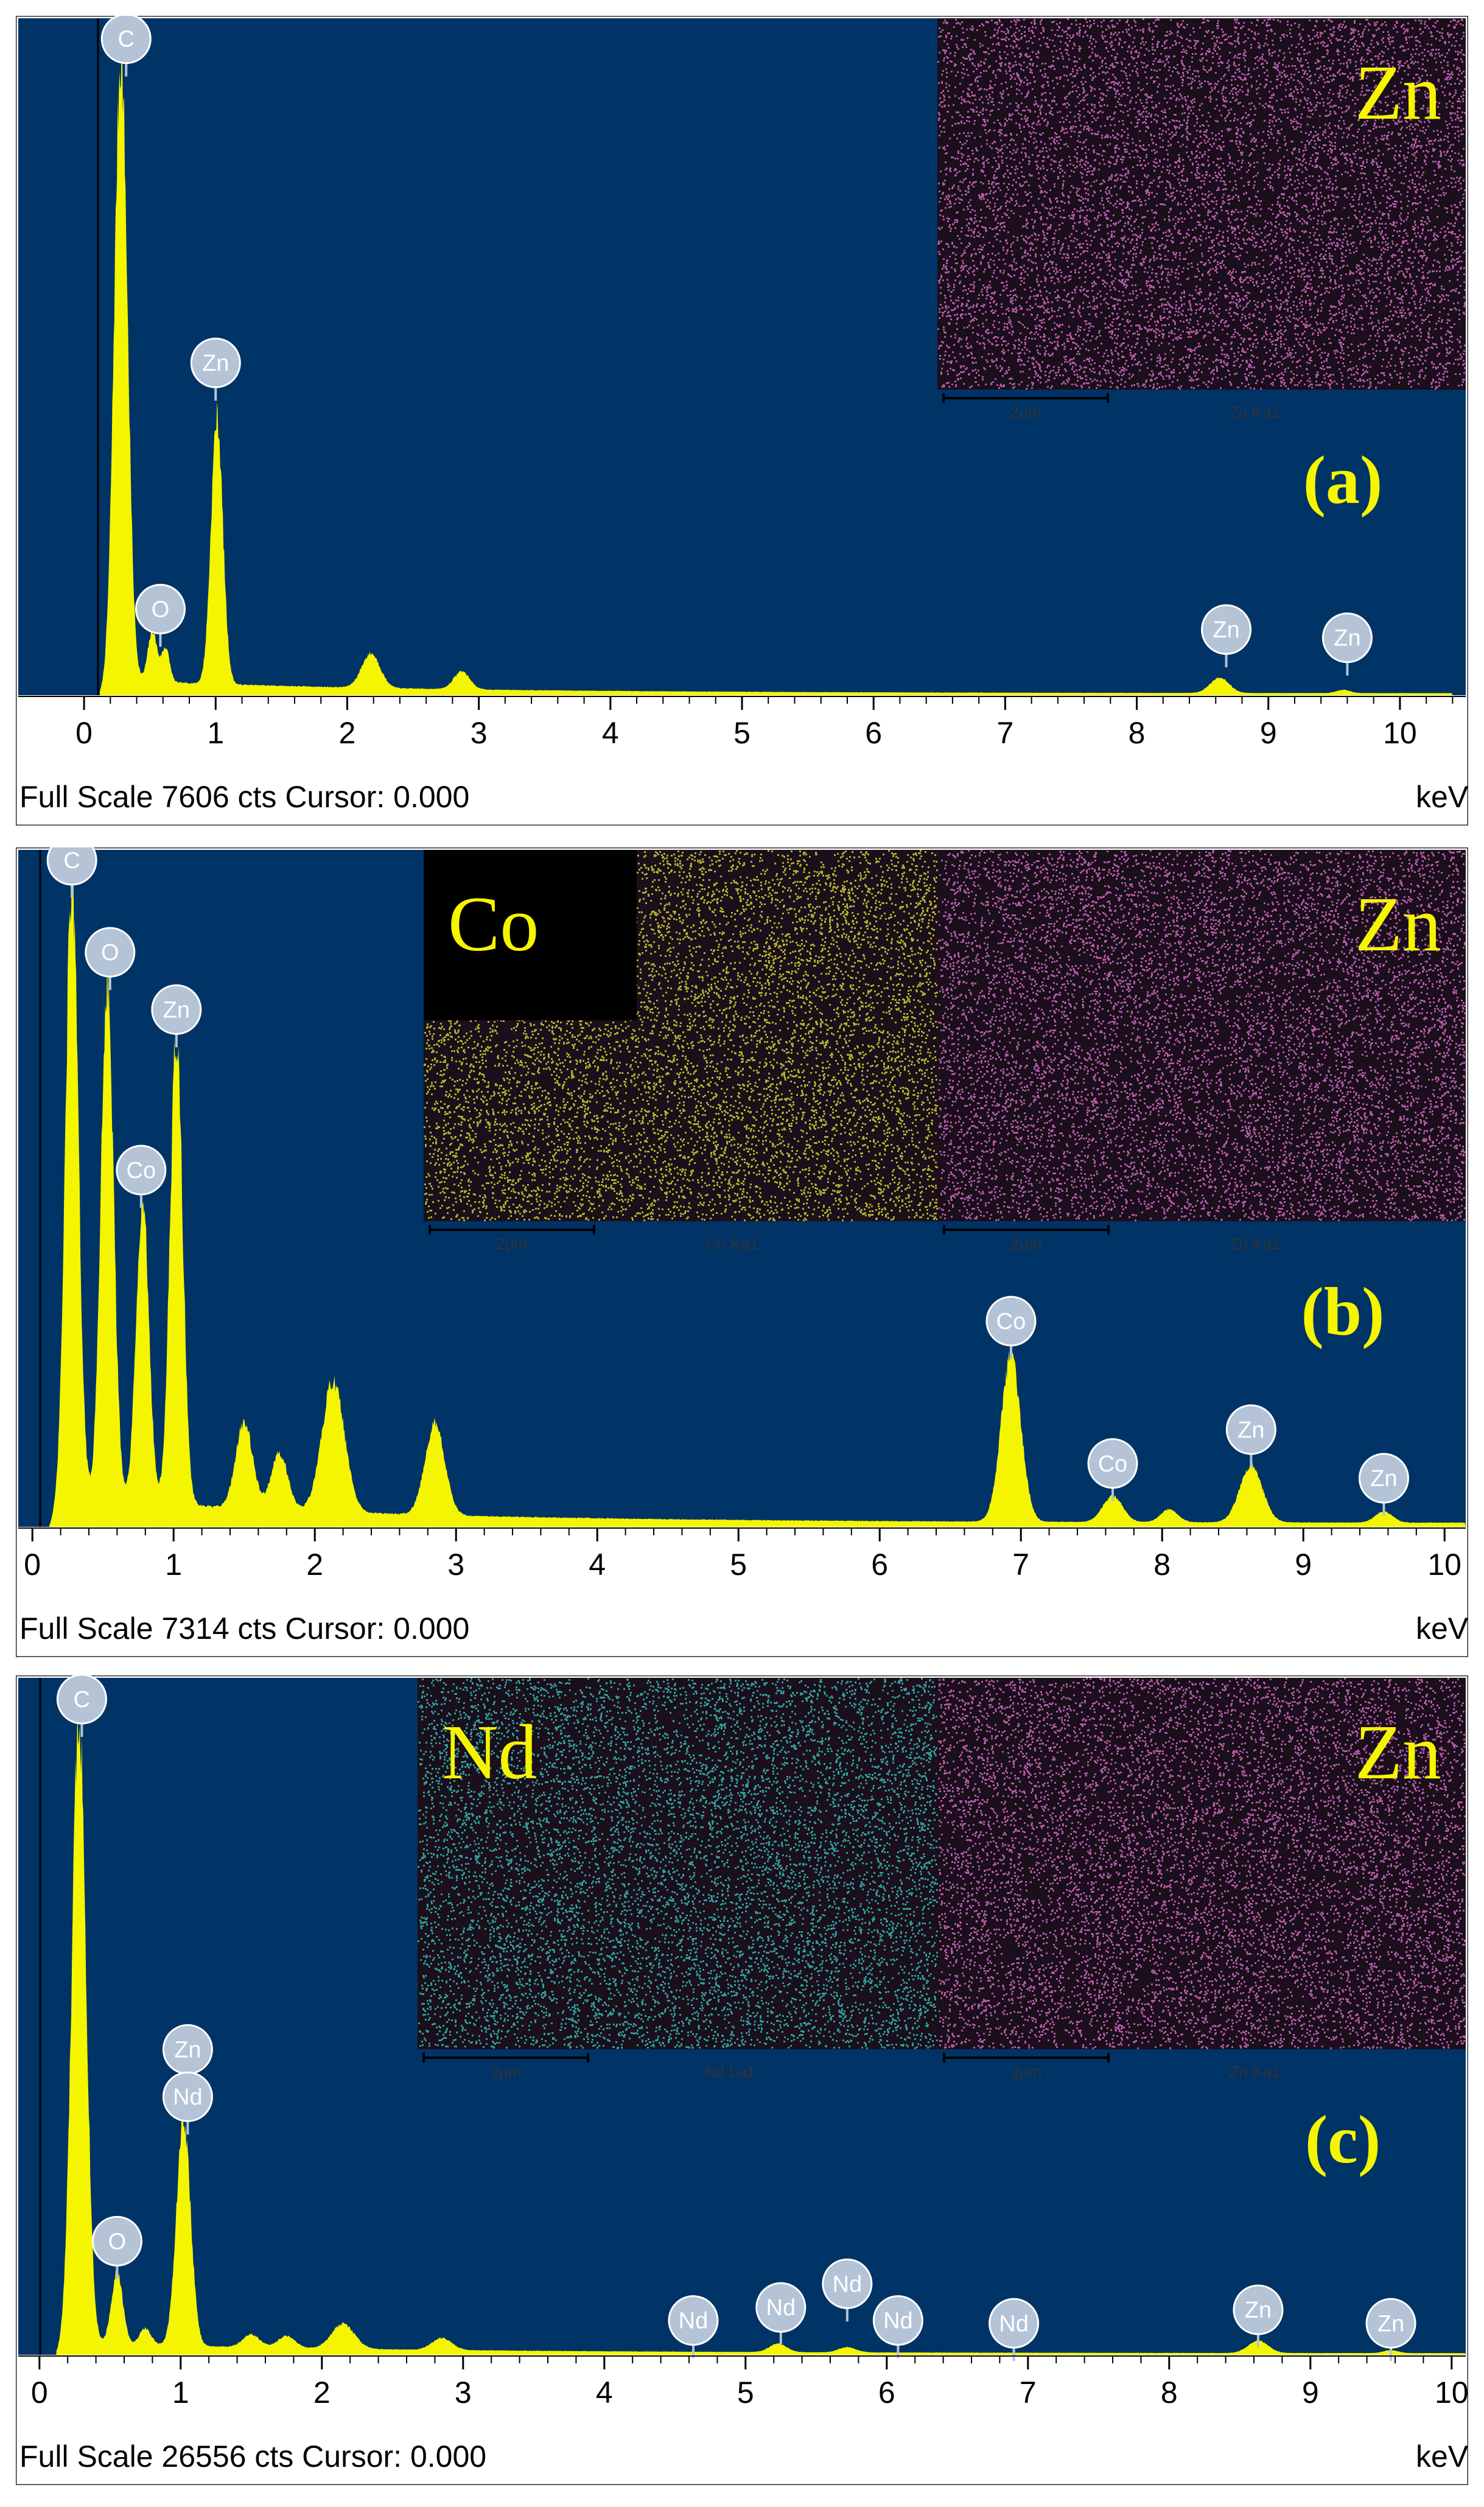 The height and width of the screenshot is (2507, 1484). Describe the element at coordinates (126, 39) in the screenshot. I see `peak-label-text: C` at that location.